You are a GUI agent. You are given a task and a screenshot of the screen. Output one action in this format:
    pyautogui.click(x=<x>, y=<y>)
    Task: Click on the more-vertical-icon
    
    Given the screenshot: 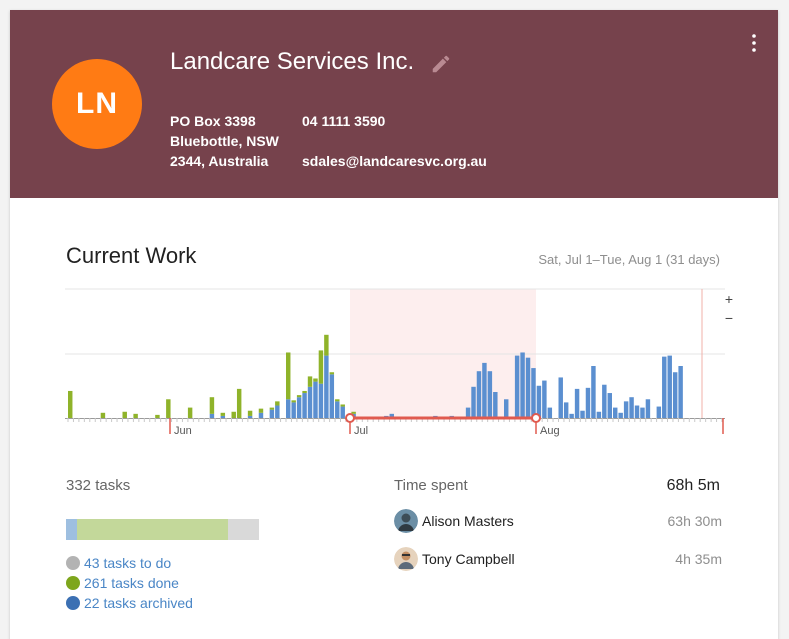 What is the action you would take?
    pyautogui.click(x=754, y=43)
    